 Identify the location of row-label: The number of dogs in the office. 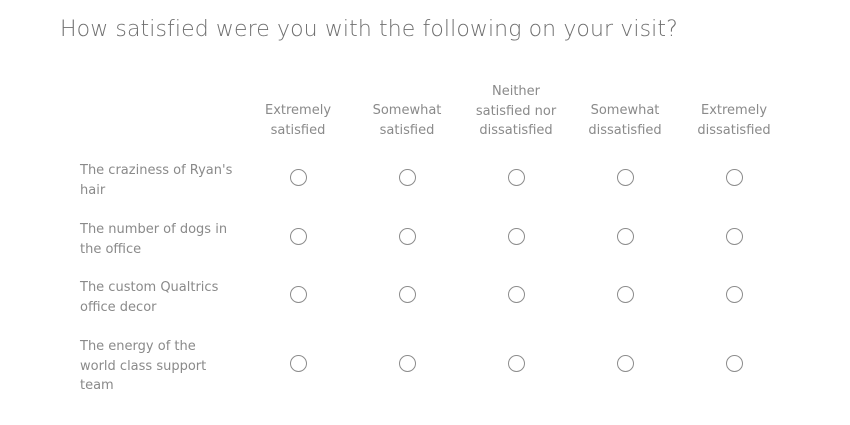
(154, 239).